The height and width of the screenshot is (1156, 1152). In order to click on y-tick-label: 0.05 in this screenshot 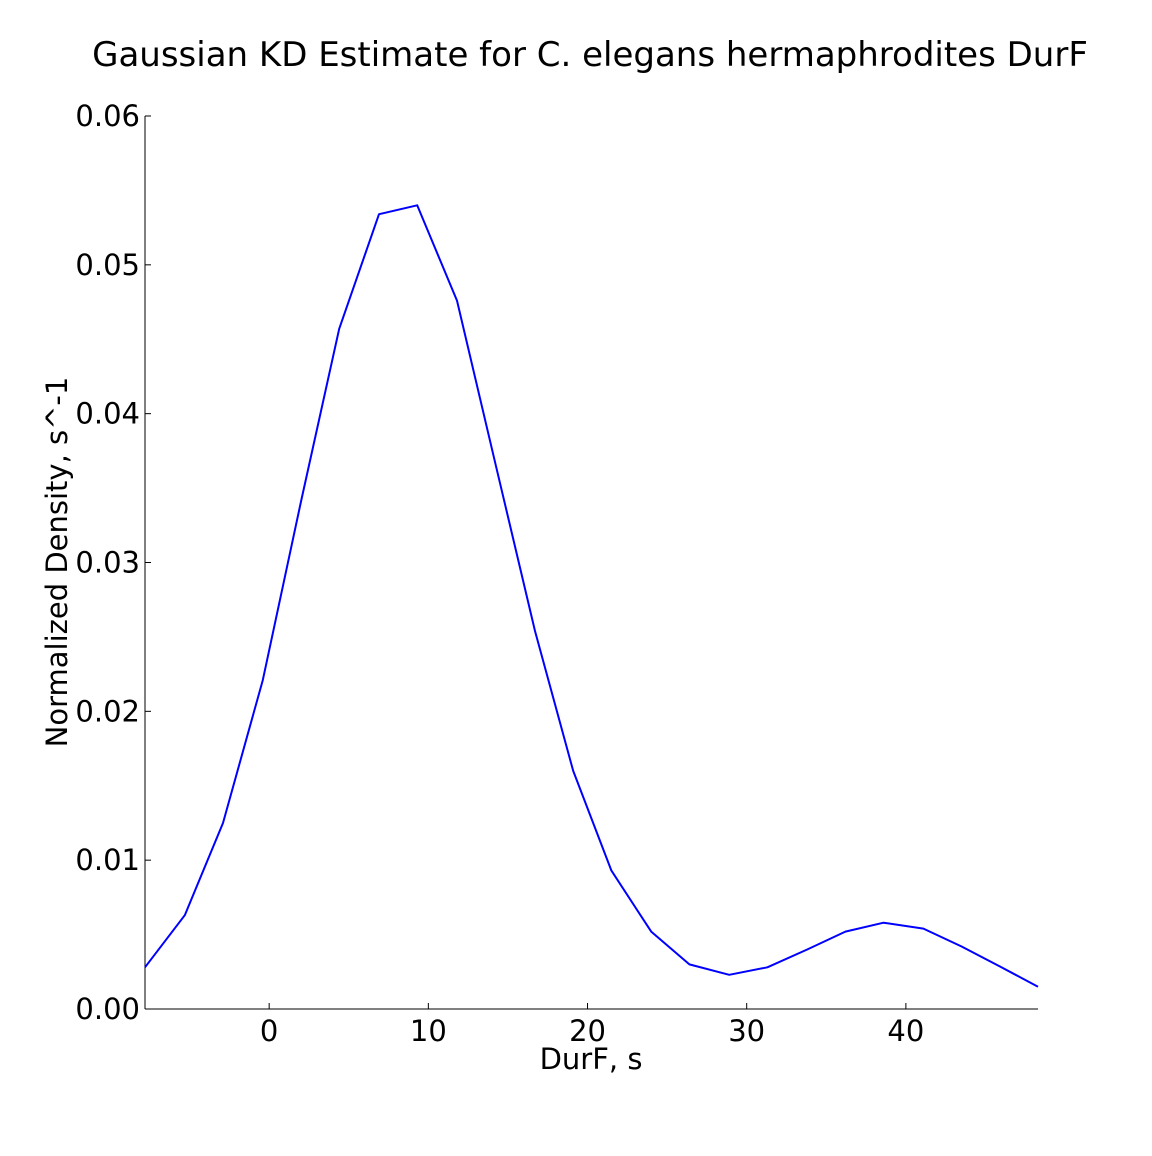, I will do `click(107, 265)`.